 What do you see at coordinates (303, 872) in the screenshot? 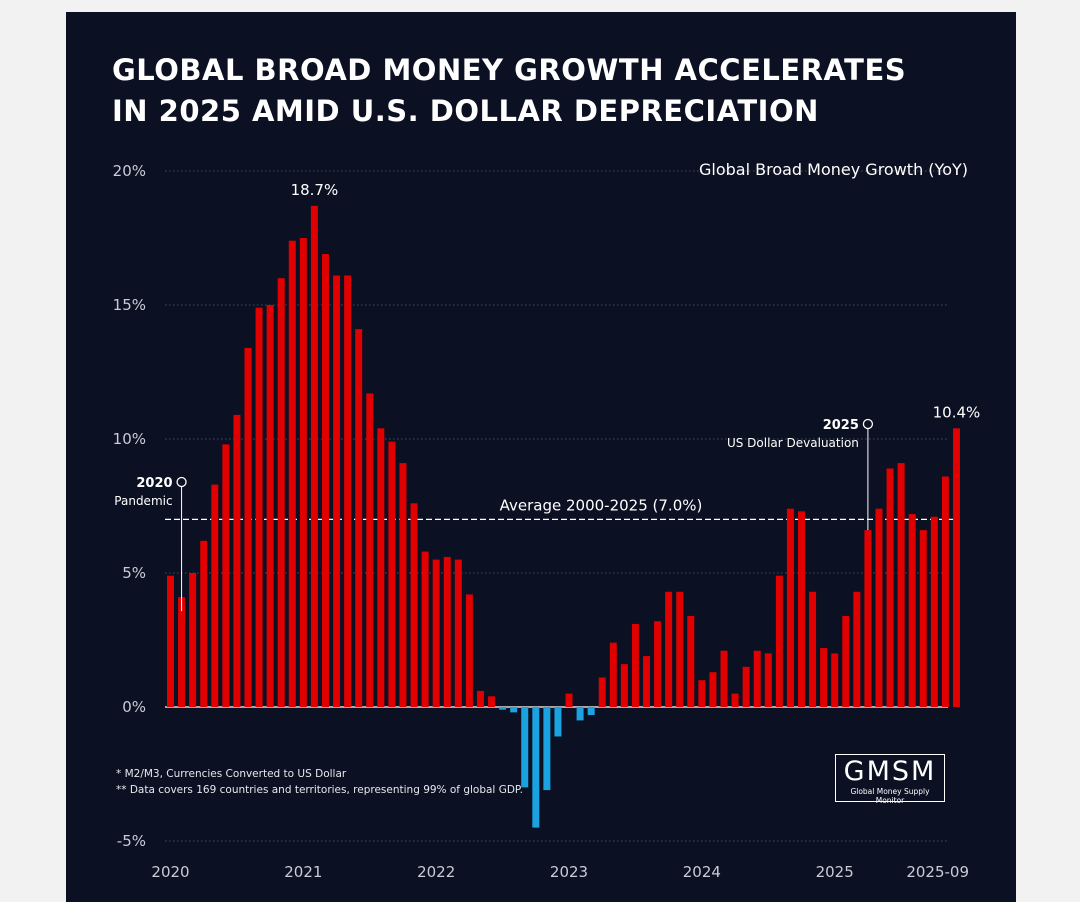
I see `x-tick-label: 2021` at bounding box center [303, 872].